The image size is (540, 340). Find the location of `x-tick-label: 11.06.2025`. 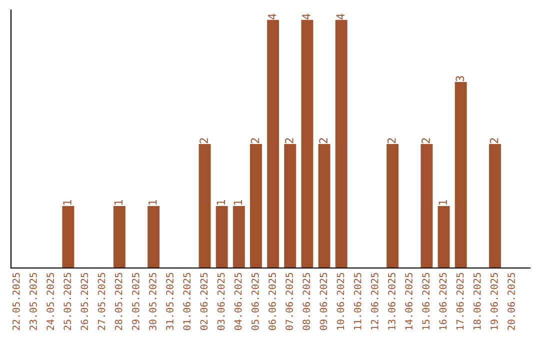

x-tick-label: 11.06.2025 is located at coordinates (358, 301).